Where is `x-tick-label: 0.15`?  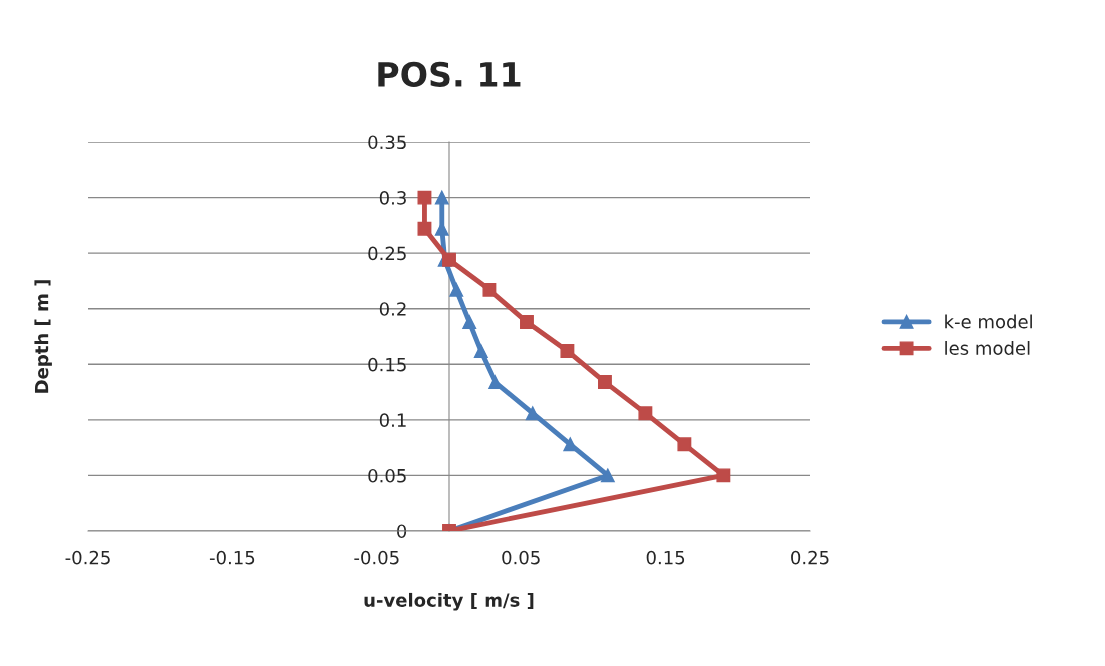
x-tick-label: 0.15 is located at coordinates (665, 557).